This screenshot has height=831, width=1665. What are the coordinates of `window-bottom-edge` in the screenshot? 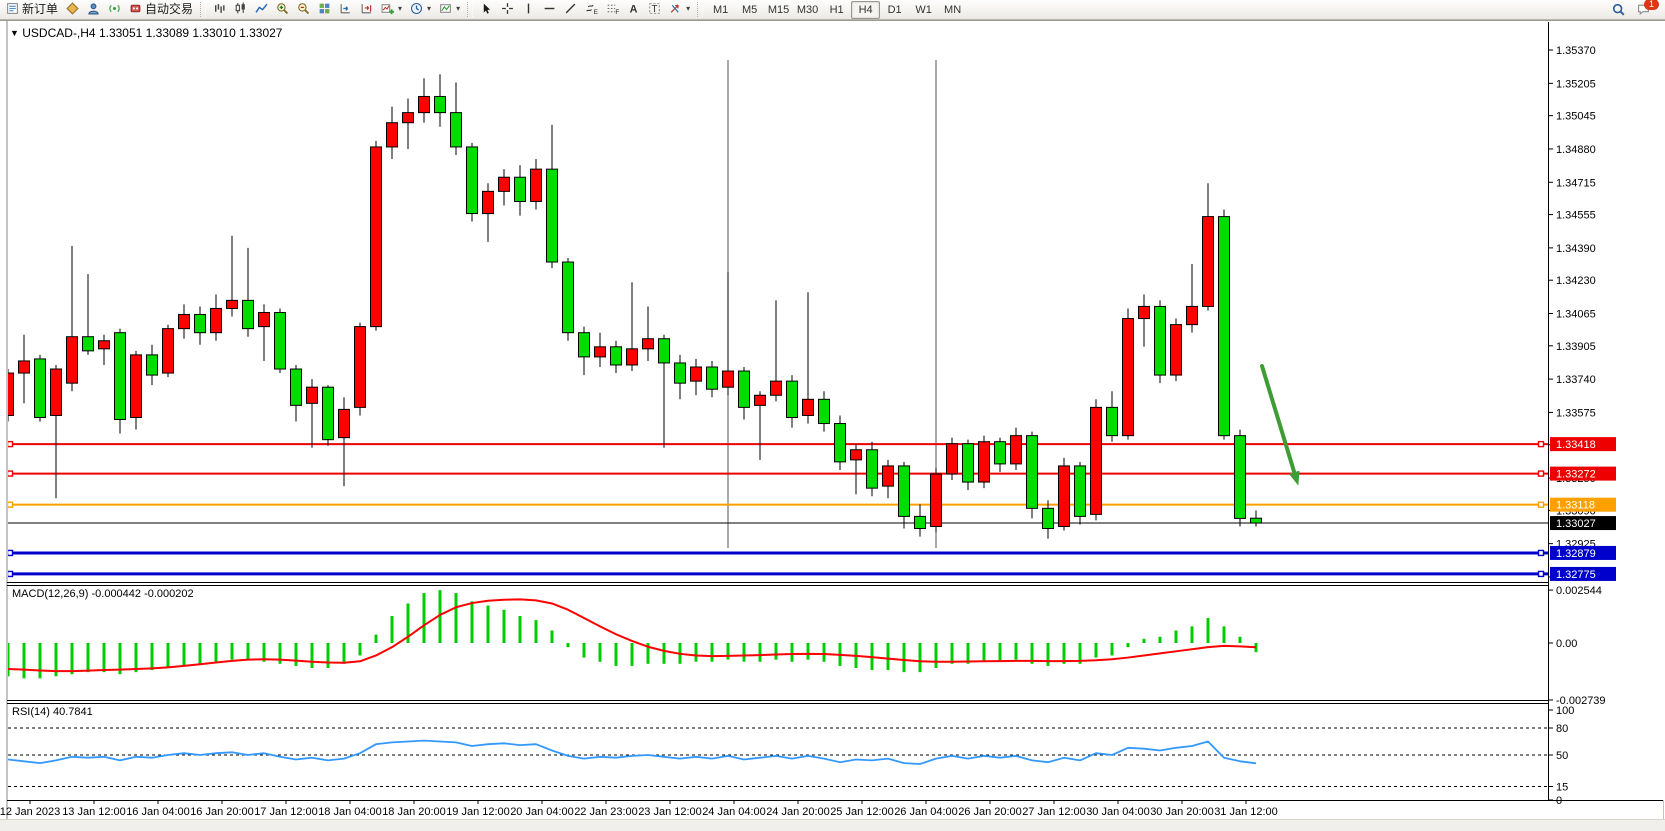 It's located at (832, 825).